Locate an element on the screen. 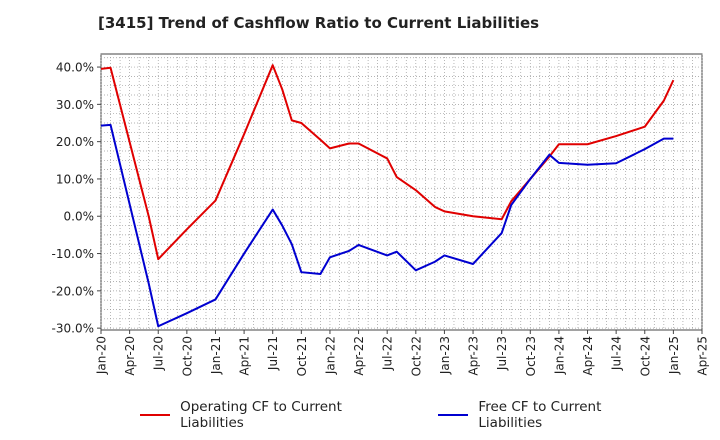  x-tick-label: Jan-25 is located at coordinates (674, 355).